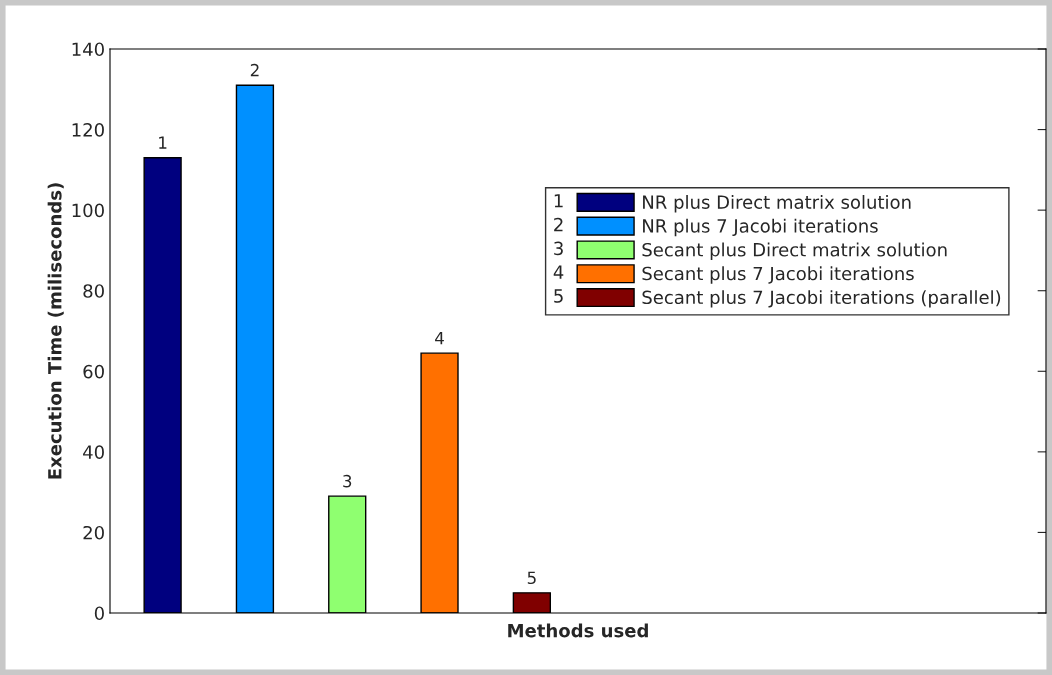 Image resolution: width=1052 pixels, height=675 pixels. I want to click on y-tick-label: 80, so click(93, 291).